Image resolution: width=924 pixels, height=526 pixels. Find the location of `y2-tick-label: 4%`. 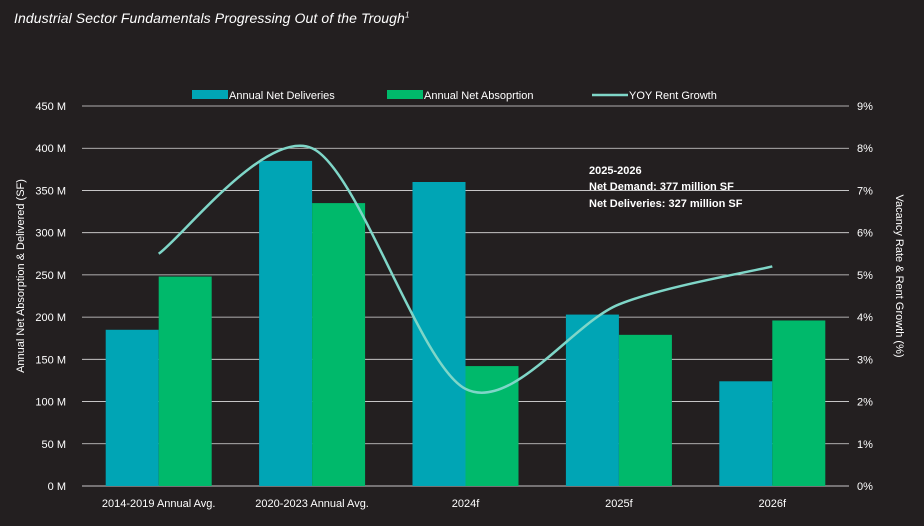

y2-tick-label: 4% is located at coordinates (865, 318).